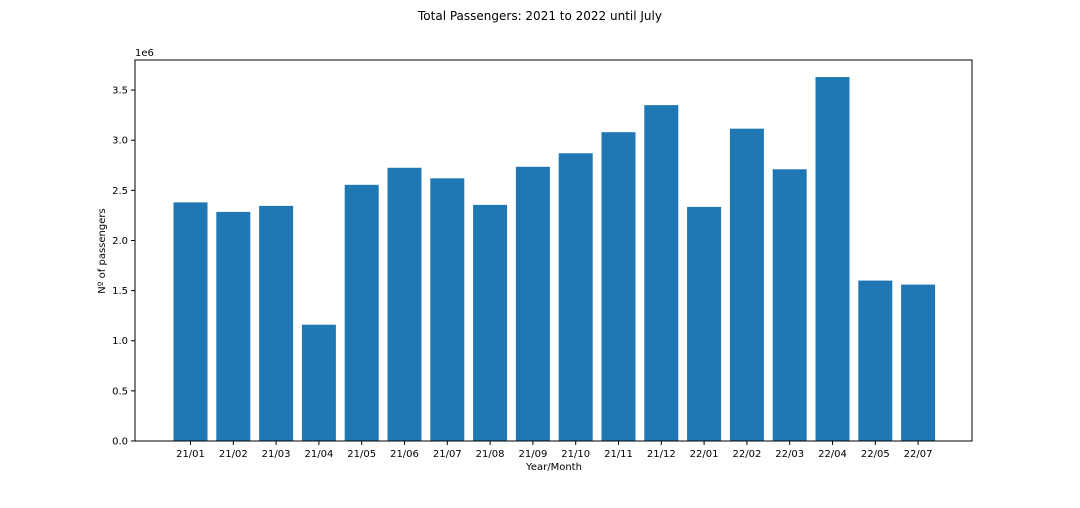  Describe the element at coordinates (318, 454) in the screenshot. I see `x-tick-label: 21/04` at that location.